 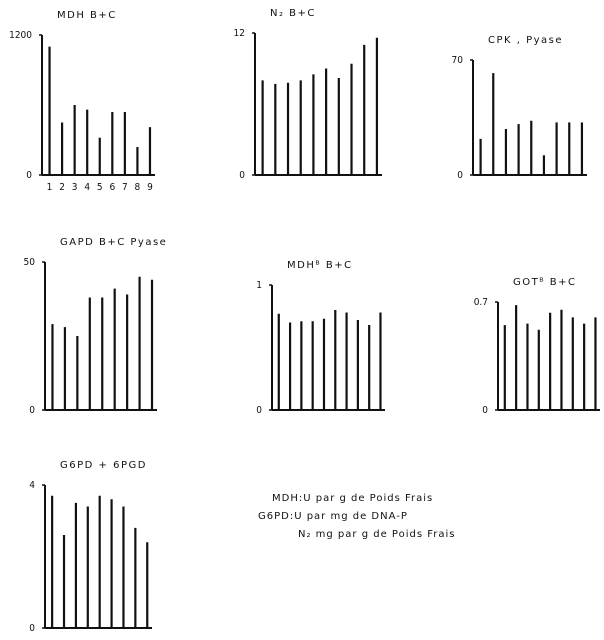 I want to click on x-tick-label: 6, so click(x=112, y=187).